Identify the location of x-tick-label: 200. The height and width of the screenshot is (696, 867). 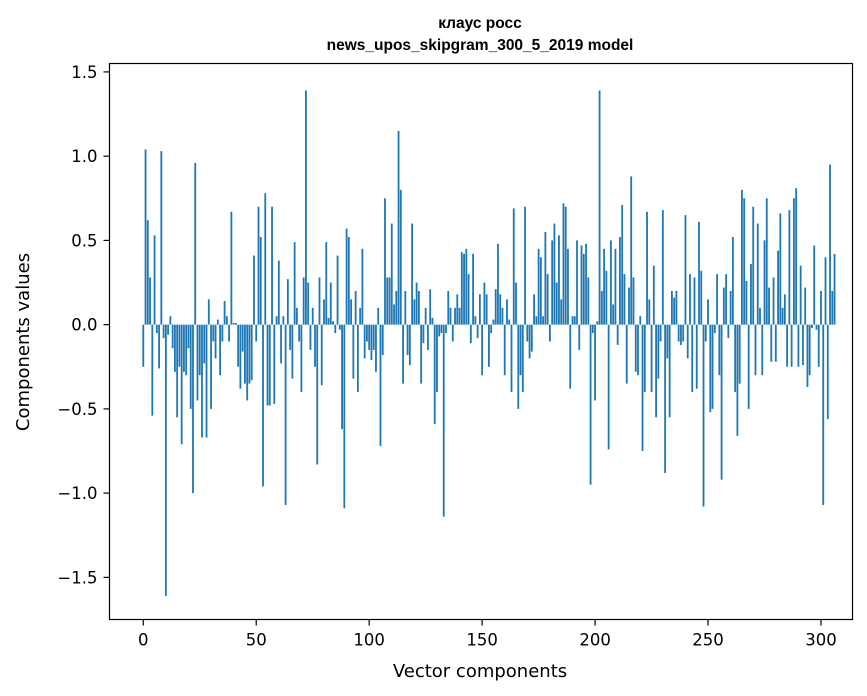
(595, 640).